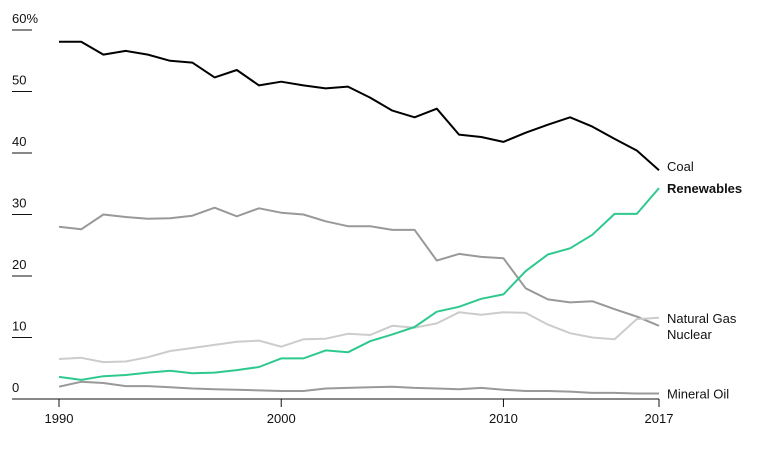 The height and width of the screenshot is (459, 776). Describe the element at coordinates (19, 264) in the screenshot. I see `y-tick-label: 20` at that location.